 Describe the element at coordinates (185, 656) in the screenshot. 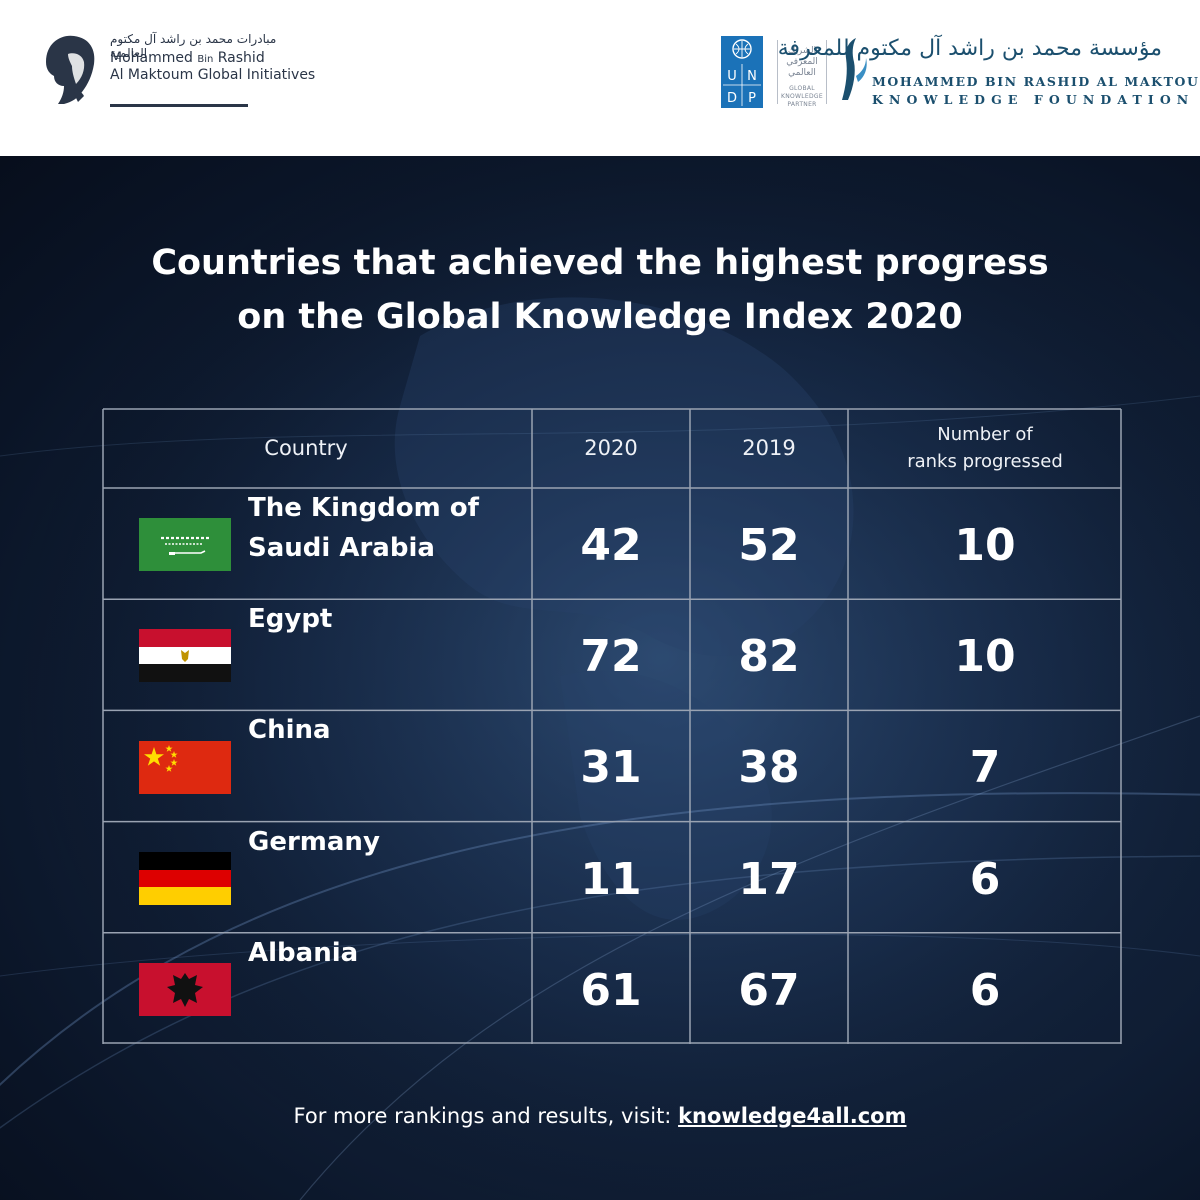

I see `egypt-flag-icon` at that location.